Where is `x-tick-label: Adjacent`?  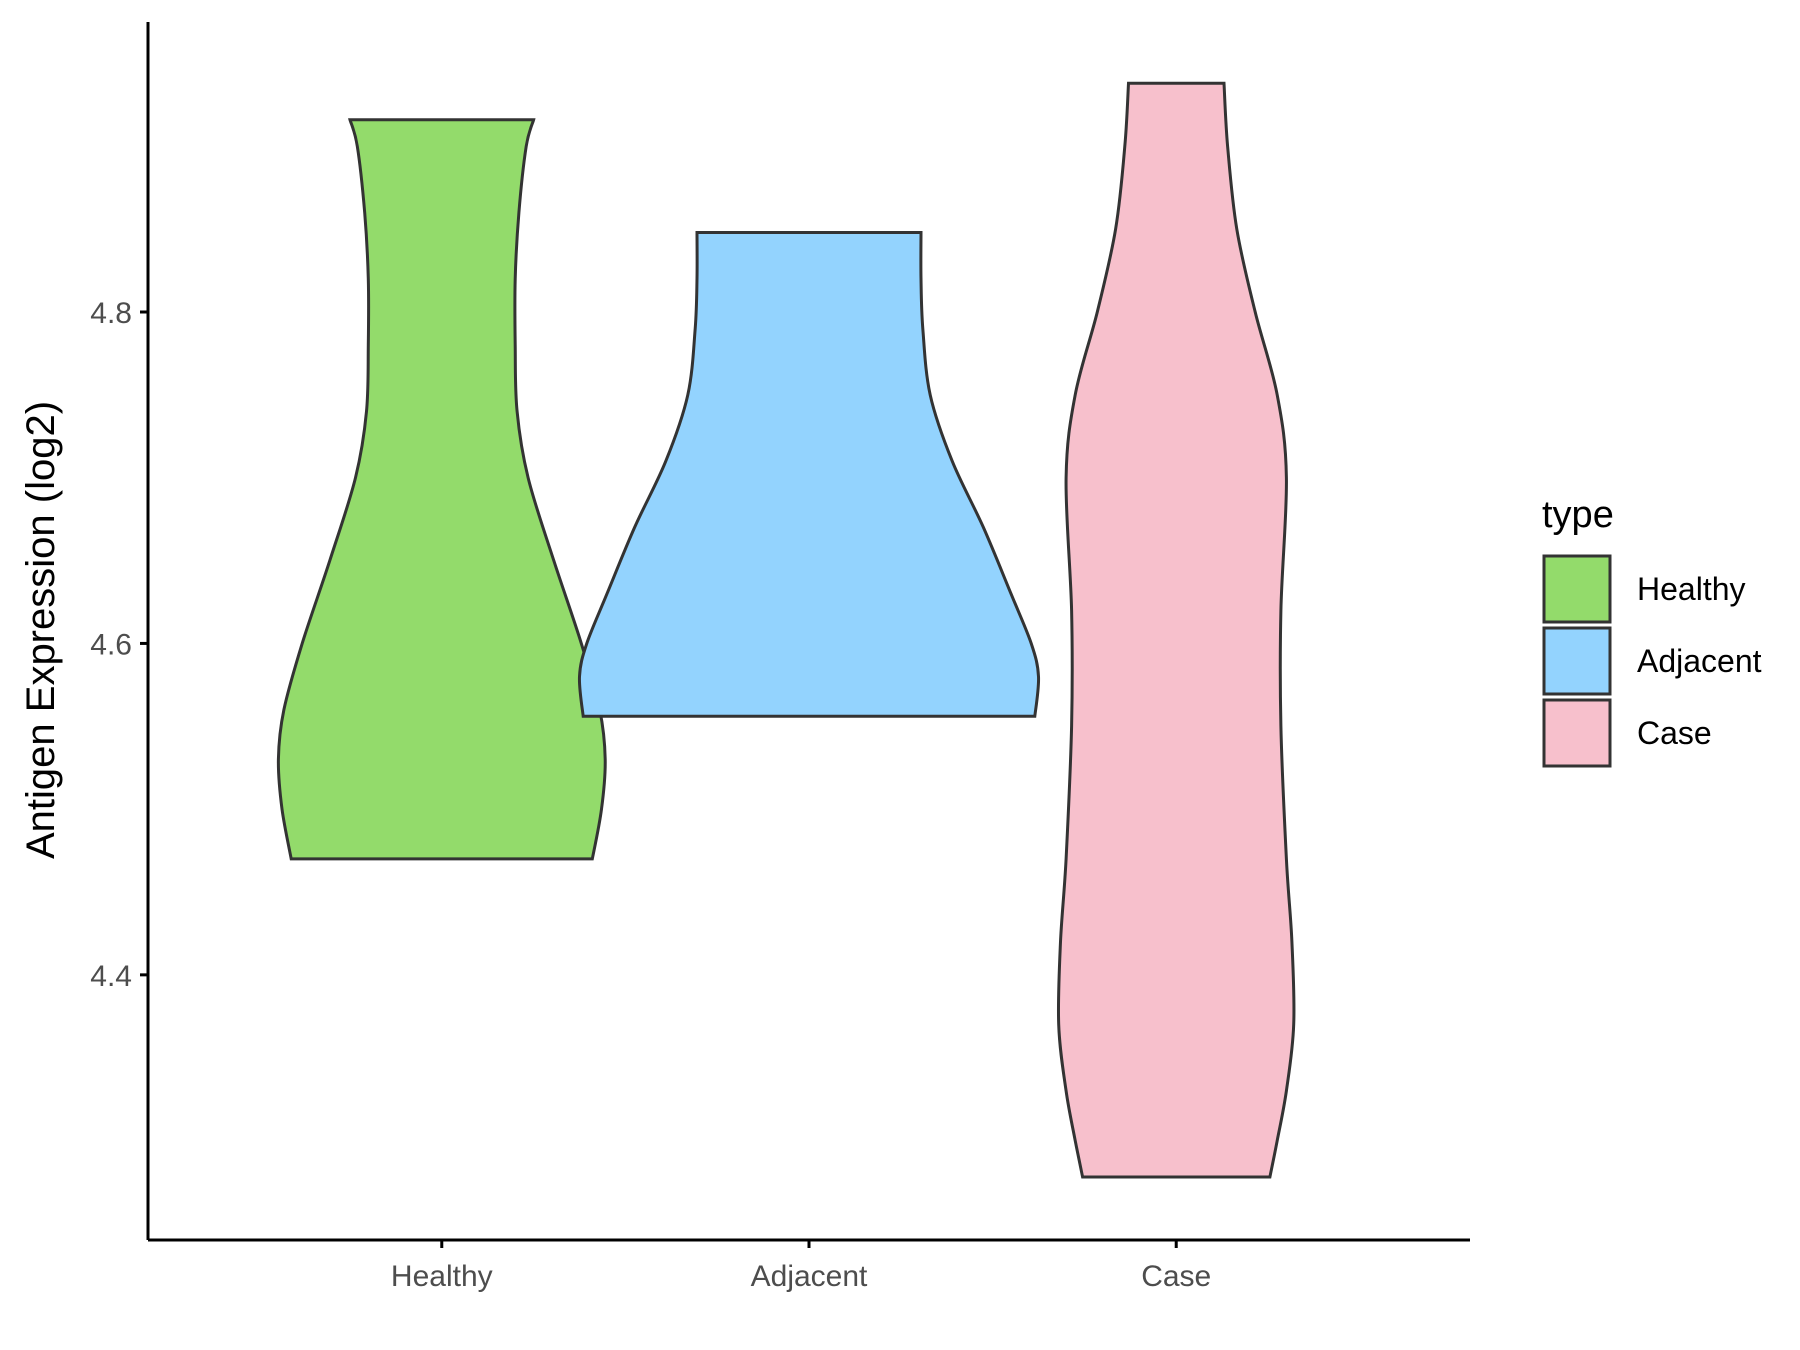
x-tick-label: Adjacent is located at coordinates (809, 1276).